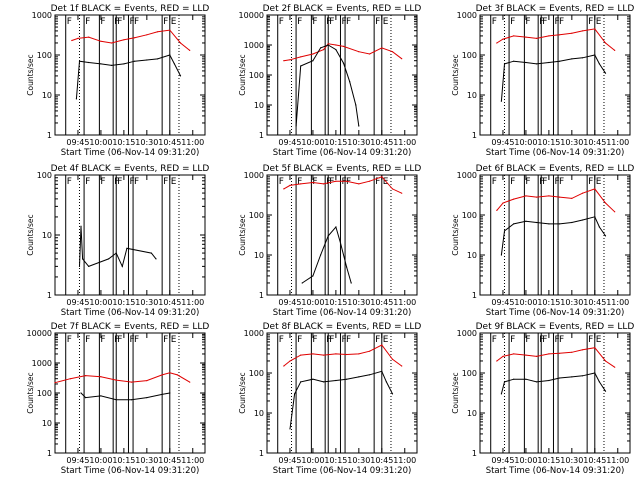  I want to click on event-marker-label: E, so click(386, 22).